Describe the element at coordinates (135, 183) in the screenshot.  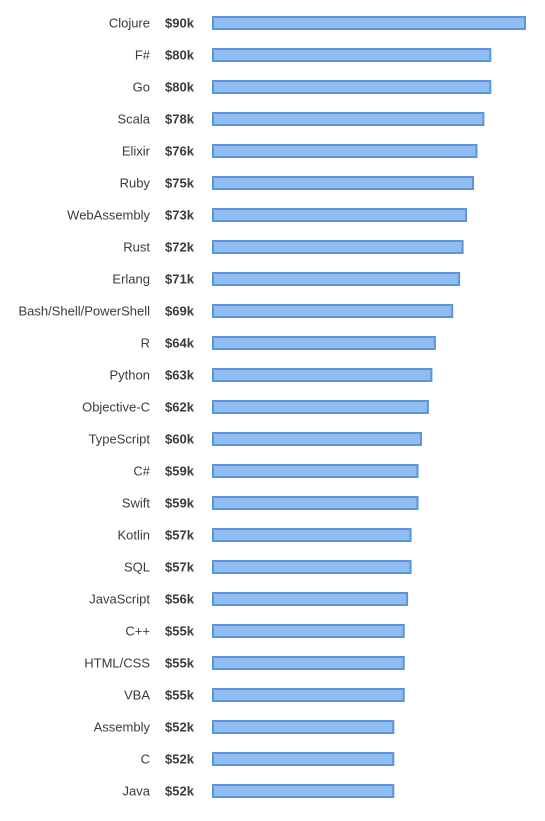
I see `category-label: Ruby` at that location.